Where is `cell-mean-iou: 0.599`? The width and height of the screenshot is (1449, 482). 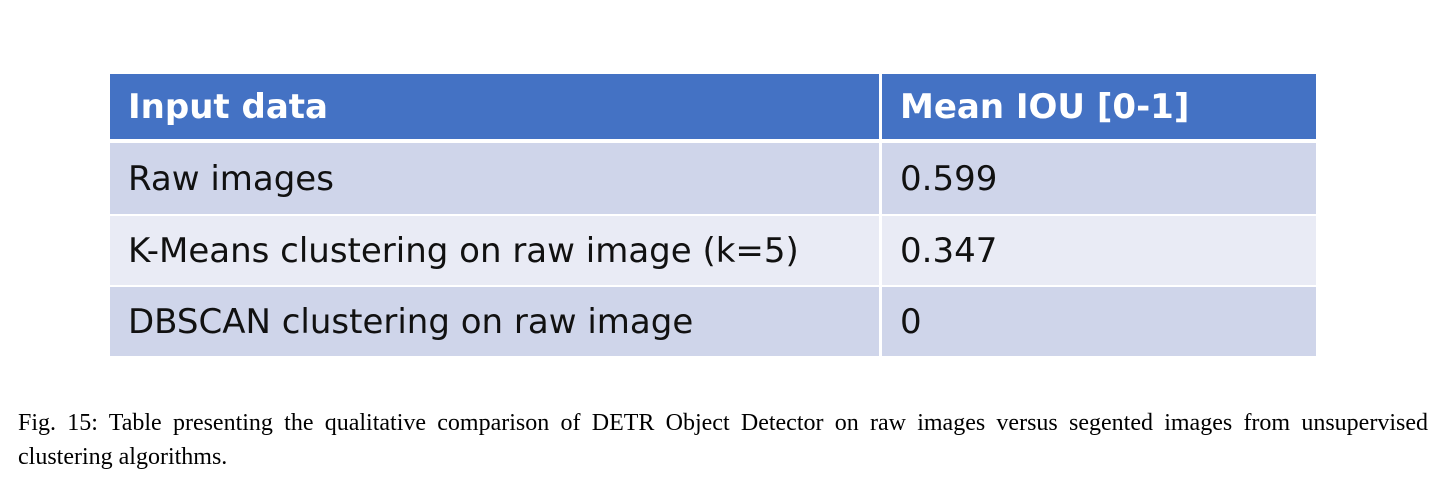
cell-mean-iou: 0.599 is located at coordinates (1099, 178).